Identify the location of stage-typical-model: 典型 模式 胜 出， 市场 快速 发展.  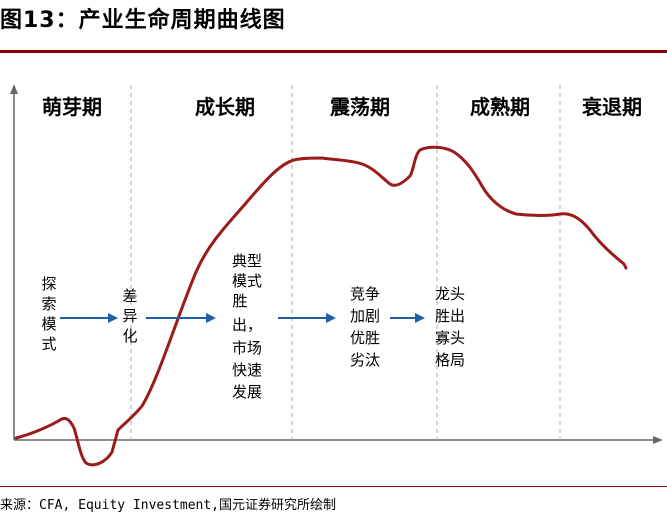
(247, 326).